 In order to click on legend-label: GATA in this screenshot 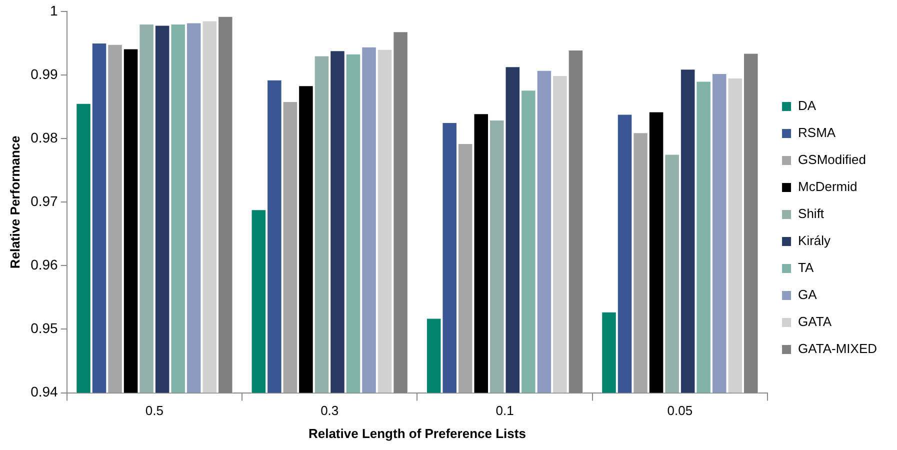, I will do `click(815, 322)`.